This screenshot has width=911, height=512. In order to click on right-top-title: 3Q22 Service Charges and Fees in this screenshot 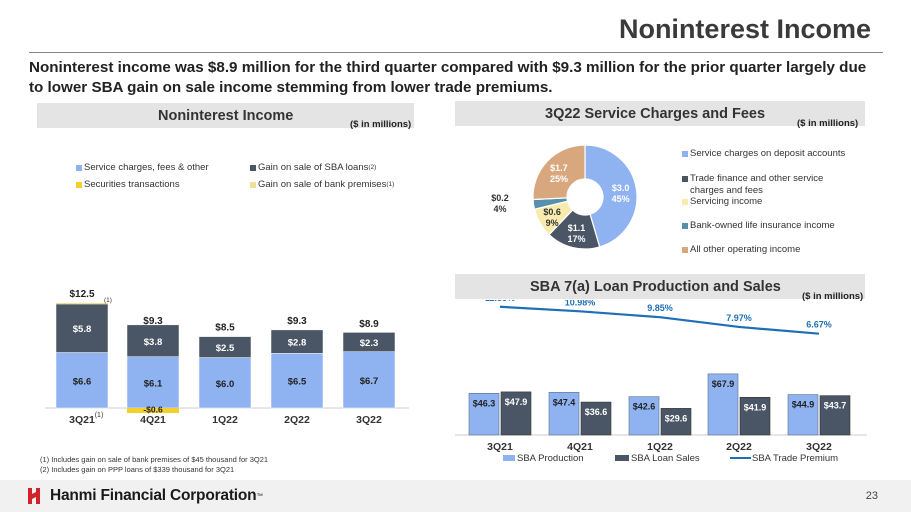, I will do `click(655, 114)`.